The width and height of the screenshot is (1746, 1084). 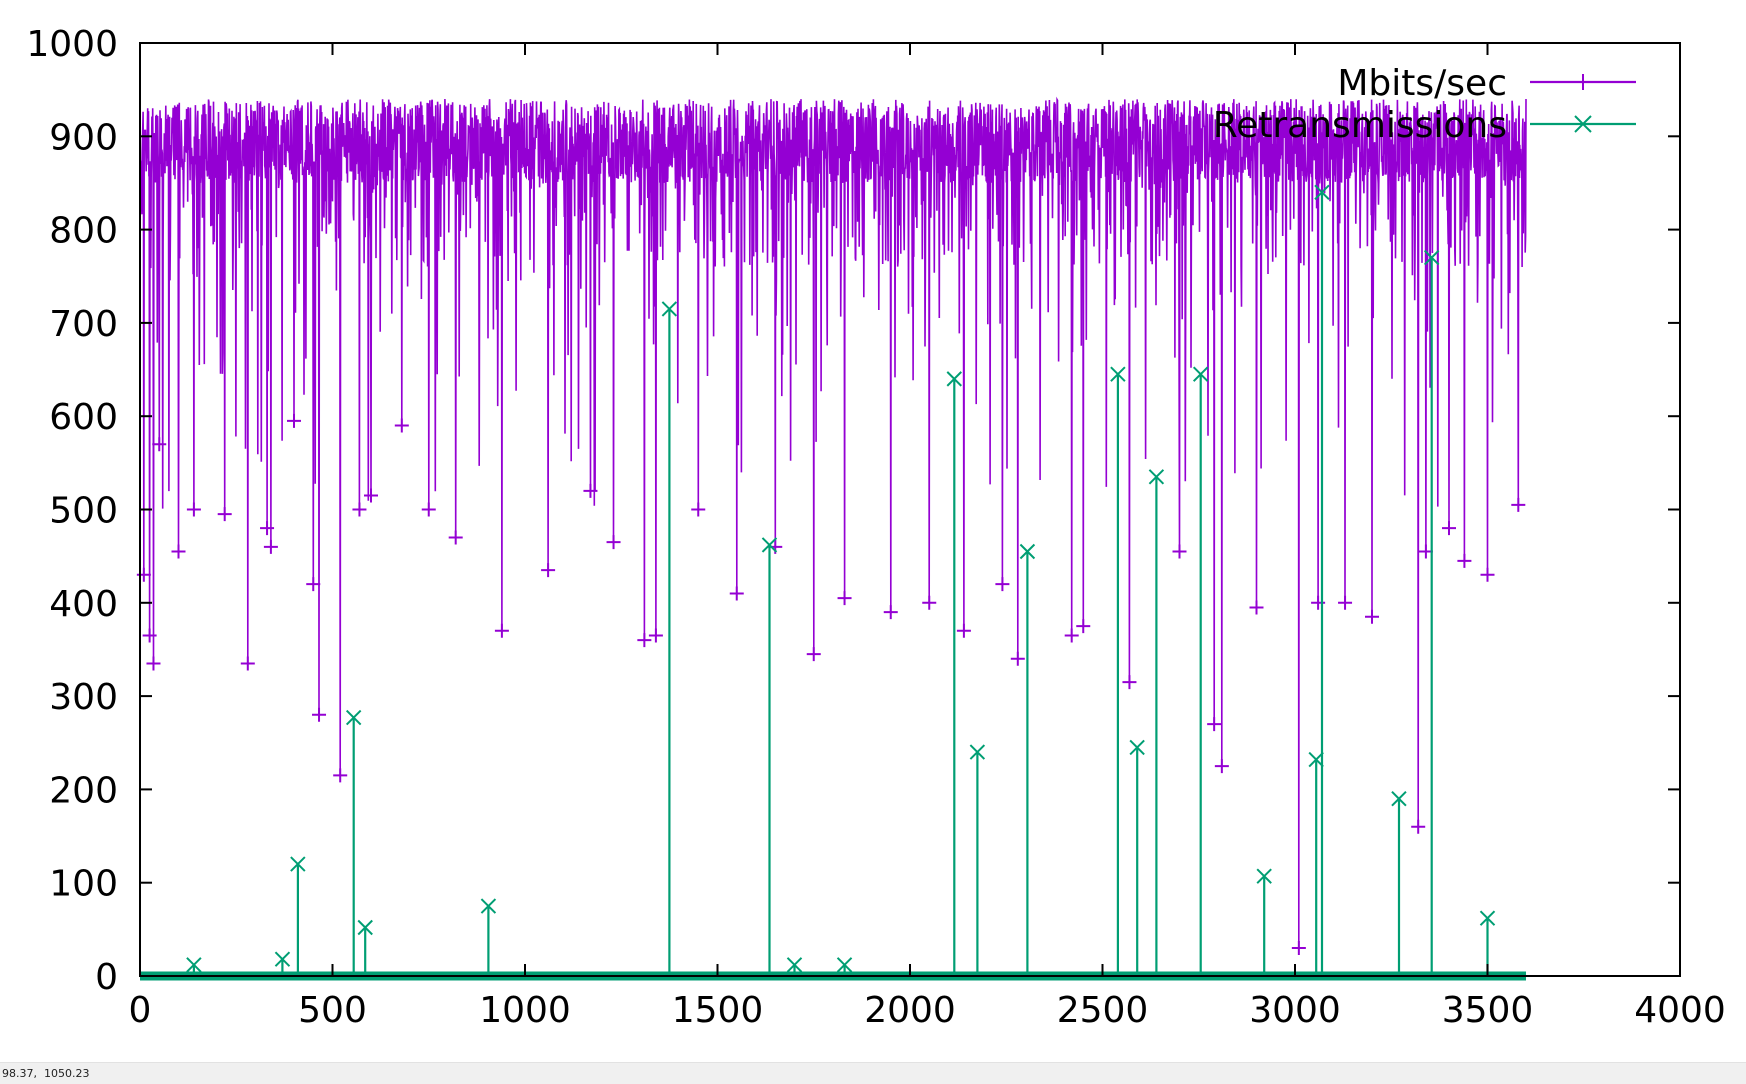 I want to click on y-tick-label: 1000, so click(x=72, y=44).